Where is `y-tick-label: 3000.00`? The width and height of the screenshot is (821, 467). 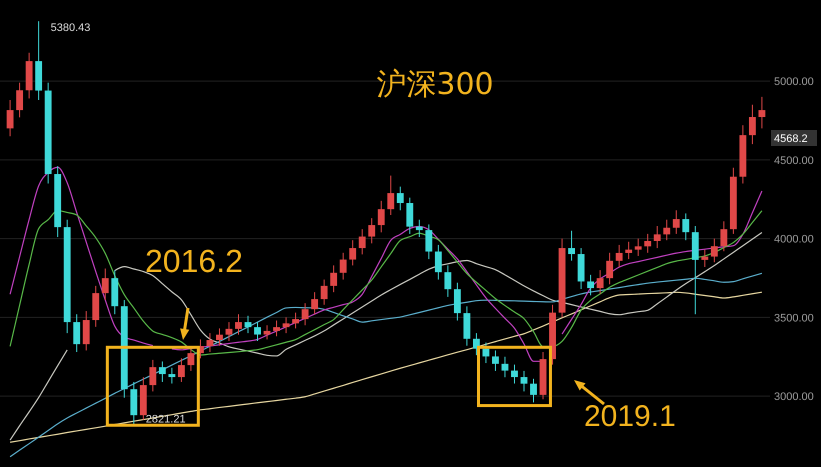
y-tick-label: 3000.00 is located at coordinates (794, 397).